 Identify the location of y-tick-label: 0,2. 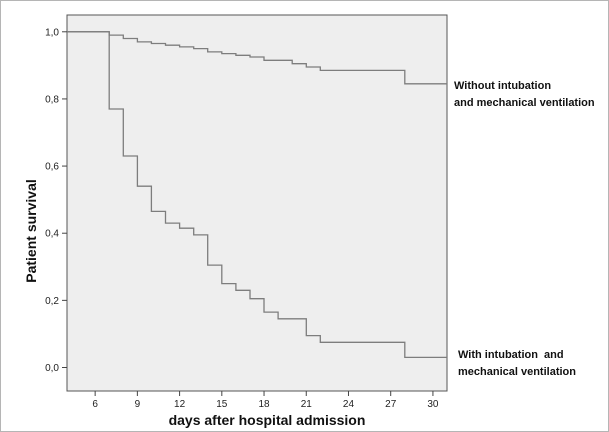
(52, 301).